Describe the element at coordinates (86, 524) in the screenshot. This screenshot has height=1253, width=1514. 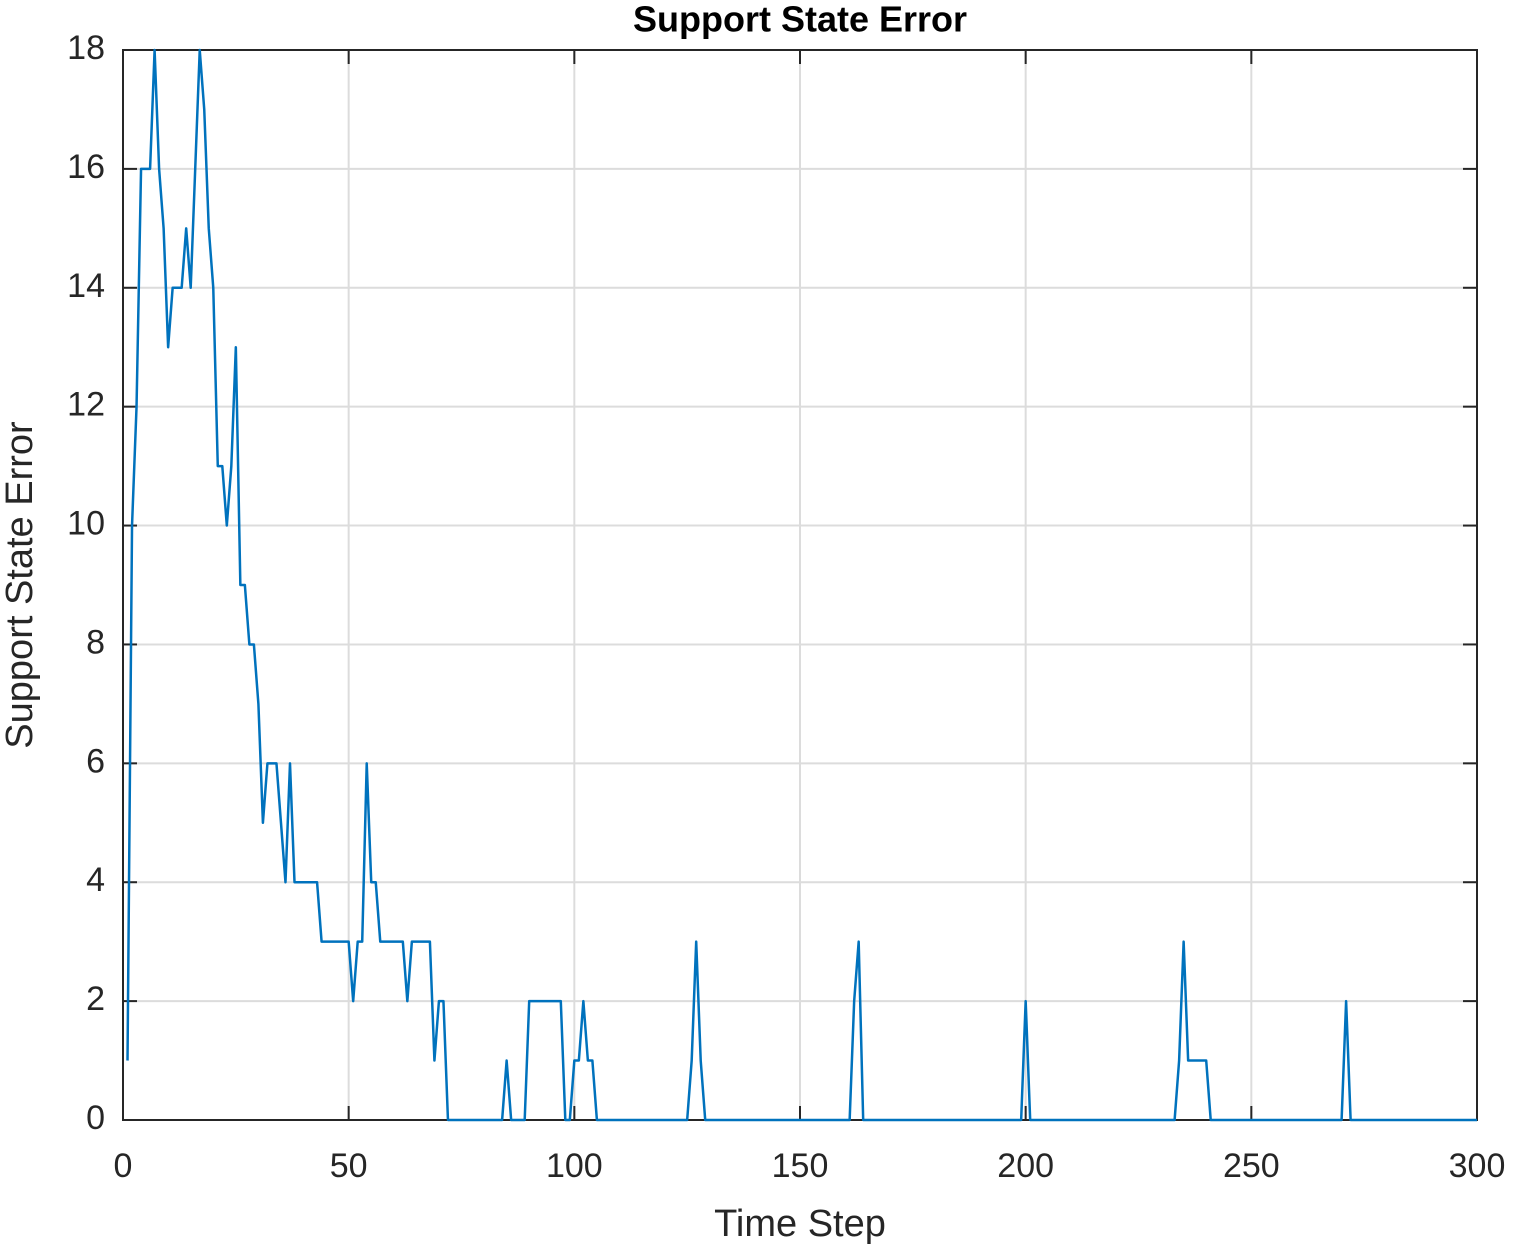
I see `y-tick-label: 10` at that location.